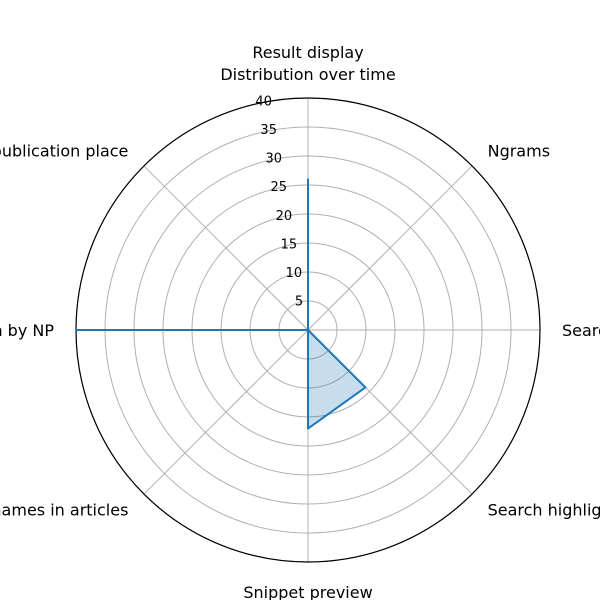 The width and height of the screenshot is (600, 600). Describe the element at coordinates (279, 187) in the screenshot. I see `radial-tick-label: 25` at that location.